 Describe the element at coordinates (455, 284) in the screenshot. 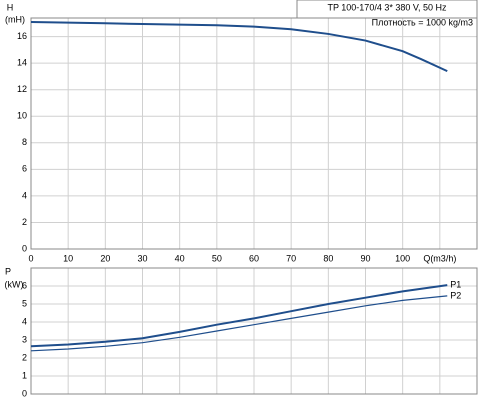

I see `series-label: P1` at that location.